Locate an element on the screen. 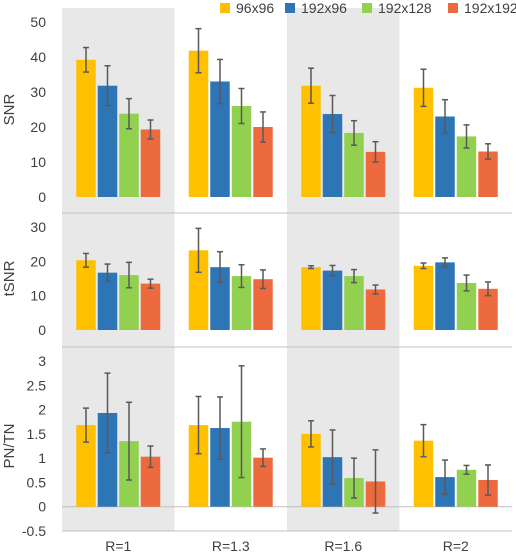  x-category-label-2: R=1.6 is located at coordinates (343, 546).